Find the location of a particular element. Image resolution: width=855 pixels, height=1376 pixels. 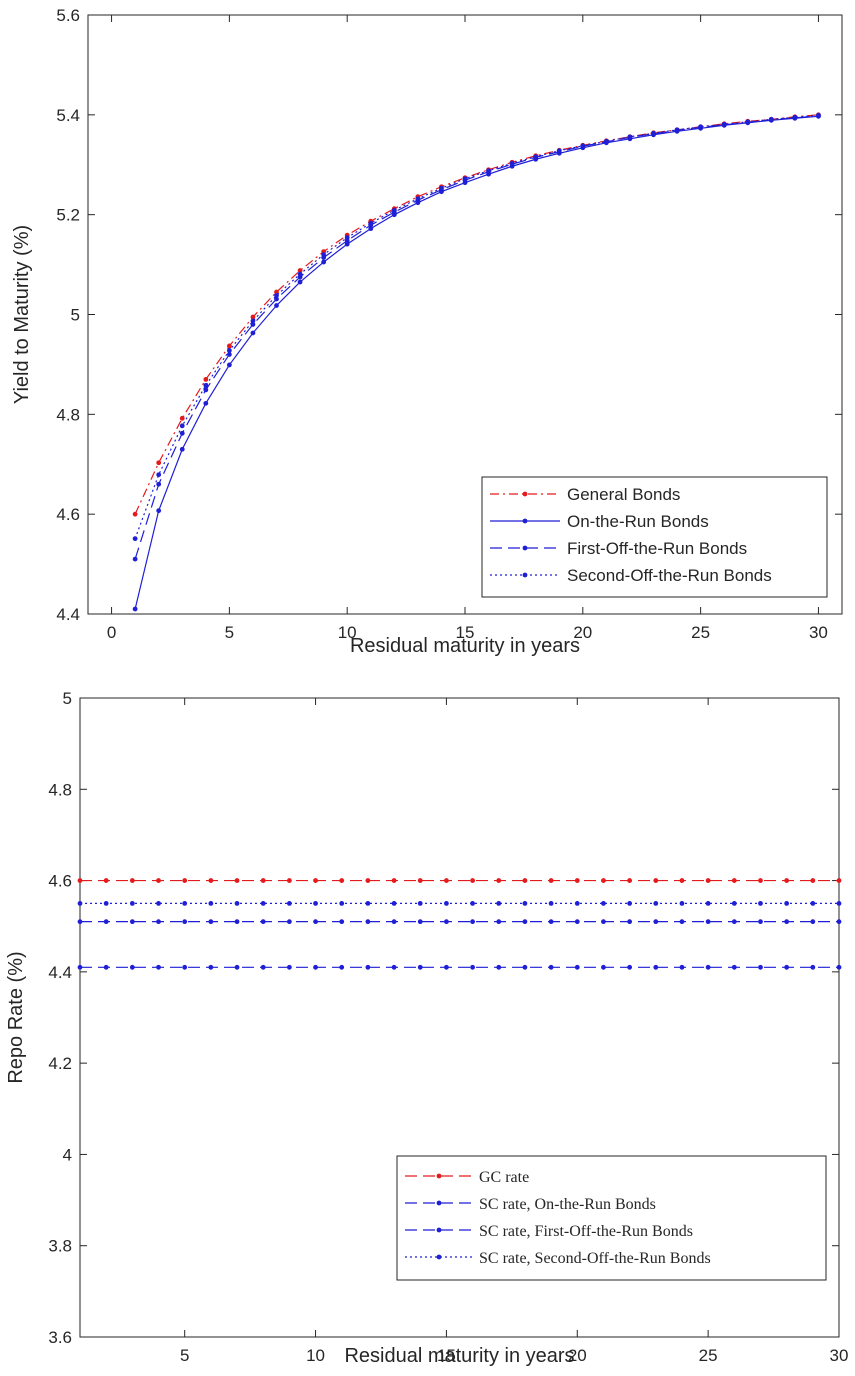

x-axis-label: Residual maturity in years is located at coordinates (465, 646).